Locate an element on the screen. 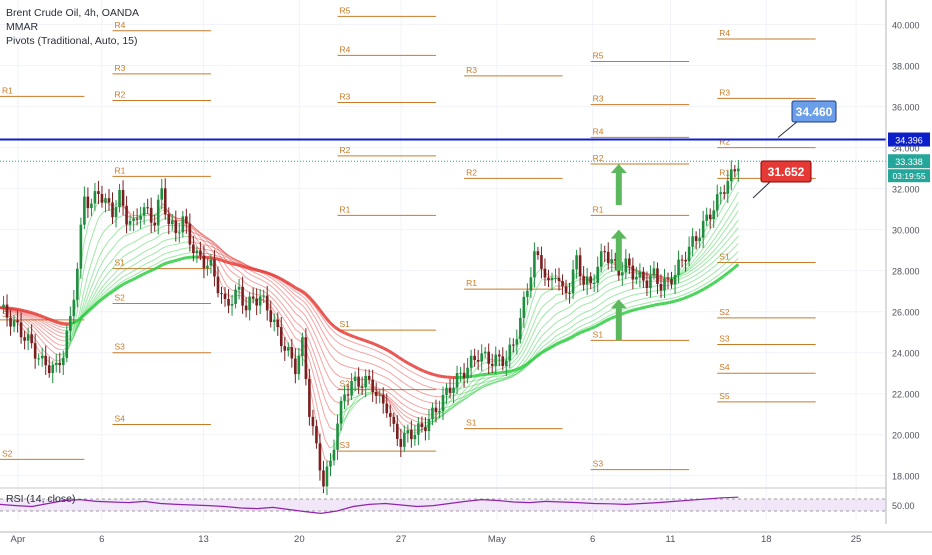 The width and height of the screenshot is (932, 555). pivot-label-s4: S4 is located at coordinates (120, 418).